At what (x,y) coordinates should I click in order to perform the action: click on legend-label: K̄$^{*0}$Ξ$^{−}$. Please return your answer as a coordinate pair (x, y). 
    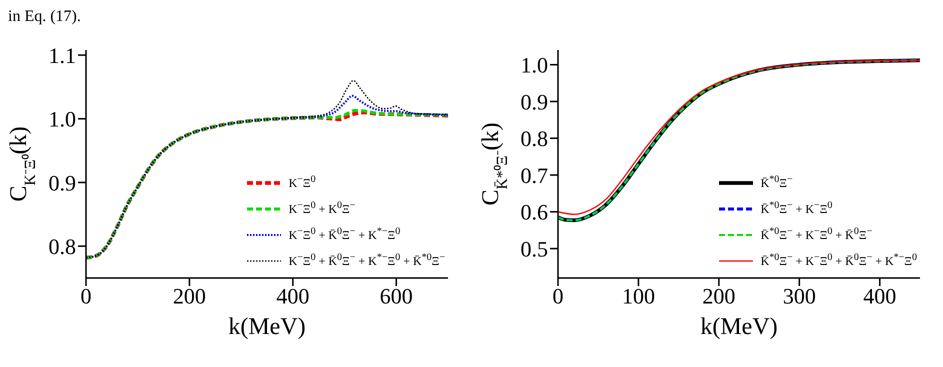
    Looking at the image, I should click on (776, 182).